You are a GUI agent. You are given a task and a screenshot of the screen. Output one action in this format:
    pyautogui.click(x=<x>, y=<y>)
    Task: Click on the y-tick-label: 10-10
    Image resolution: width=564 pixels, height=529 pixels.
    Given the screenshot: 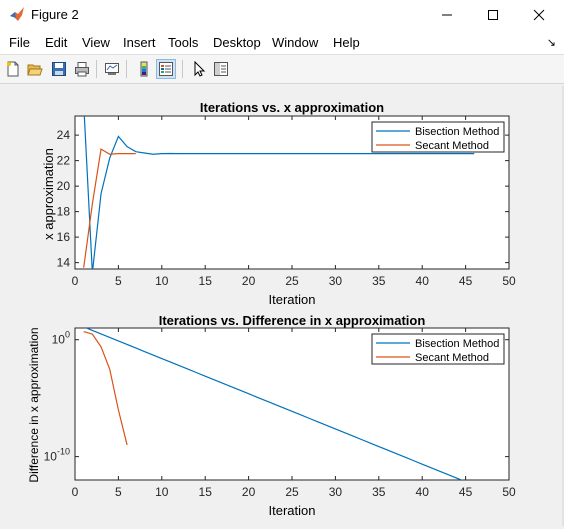 What is the action you would take?
    pyautogui.click(x=57, y=455)
    